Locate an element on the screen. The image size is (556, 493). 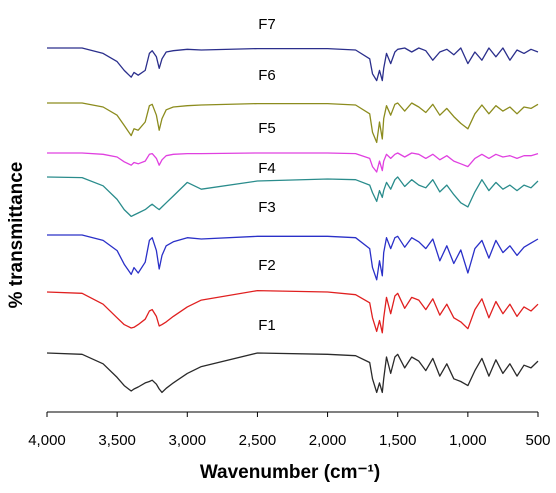
series-line-f6 is located at coordinates (293, 123).